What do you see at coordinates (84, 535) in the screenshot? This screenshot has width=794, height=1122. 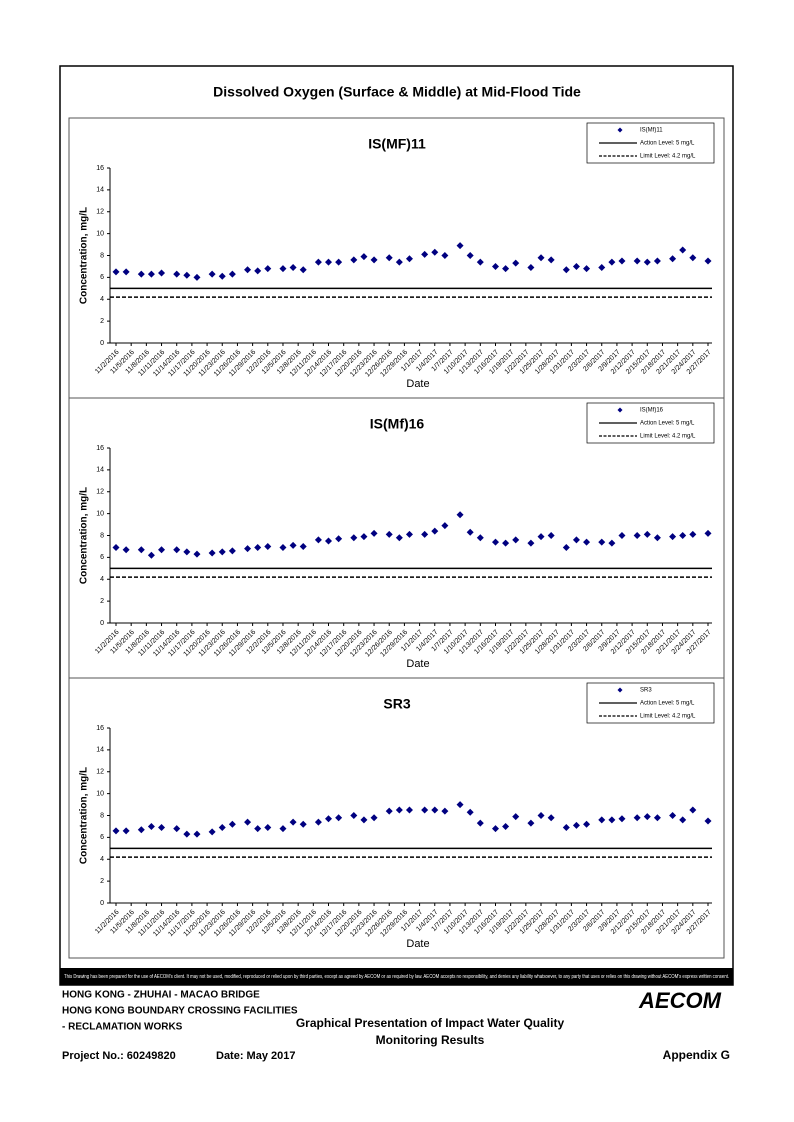 I see `y-axis-label: Concentration, mg/L` at bounding box center [84, 535].